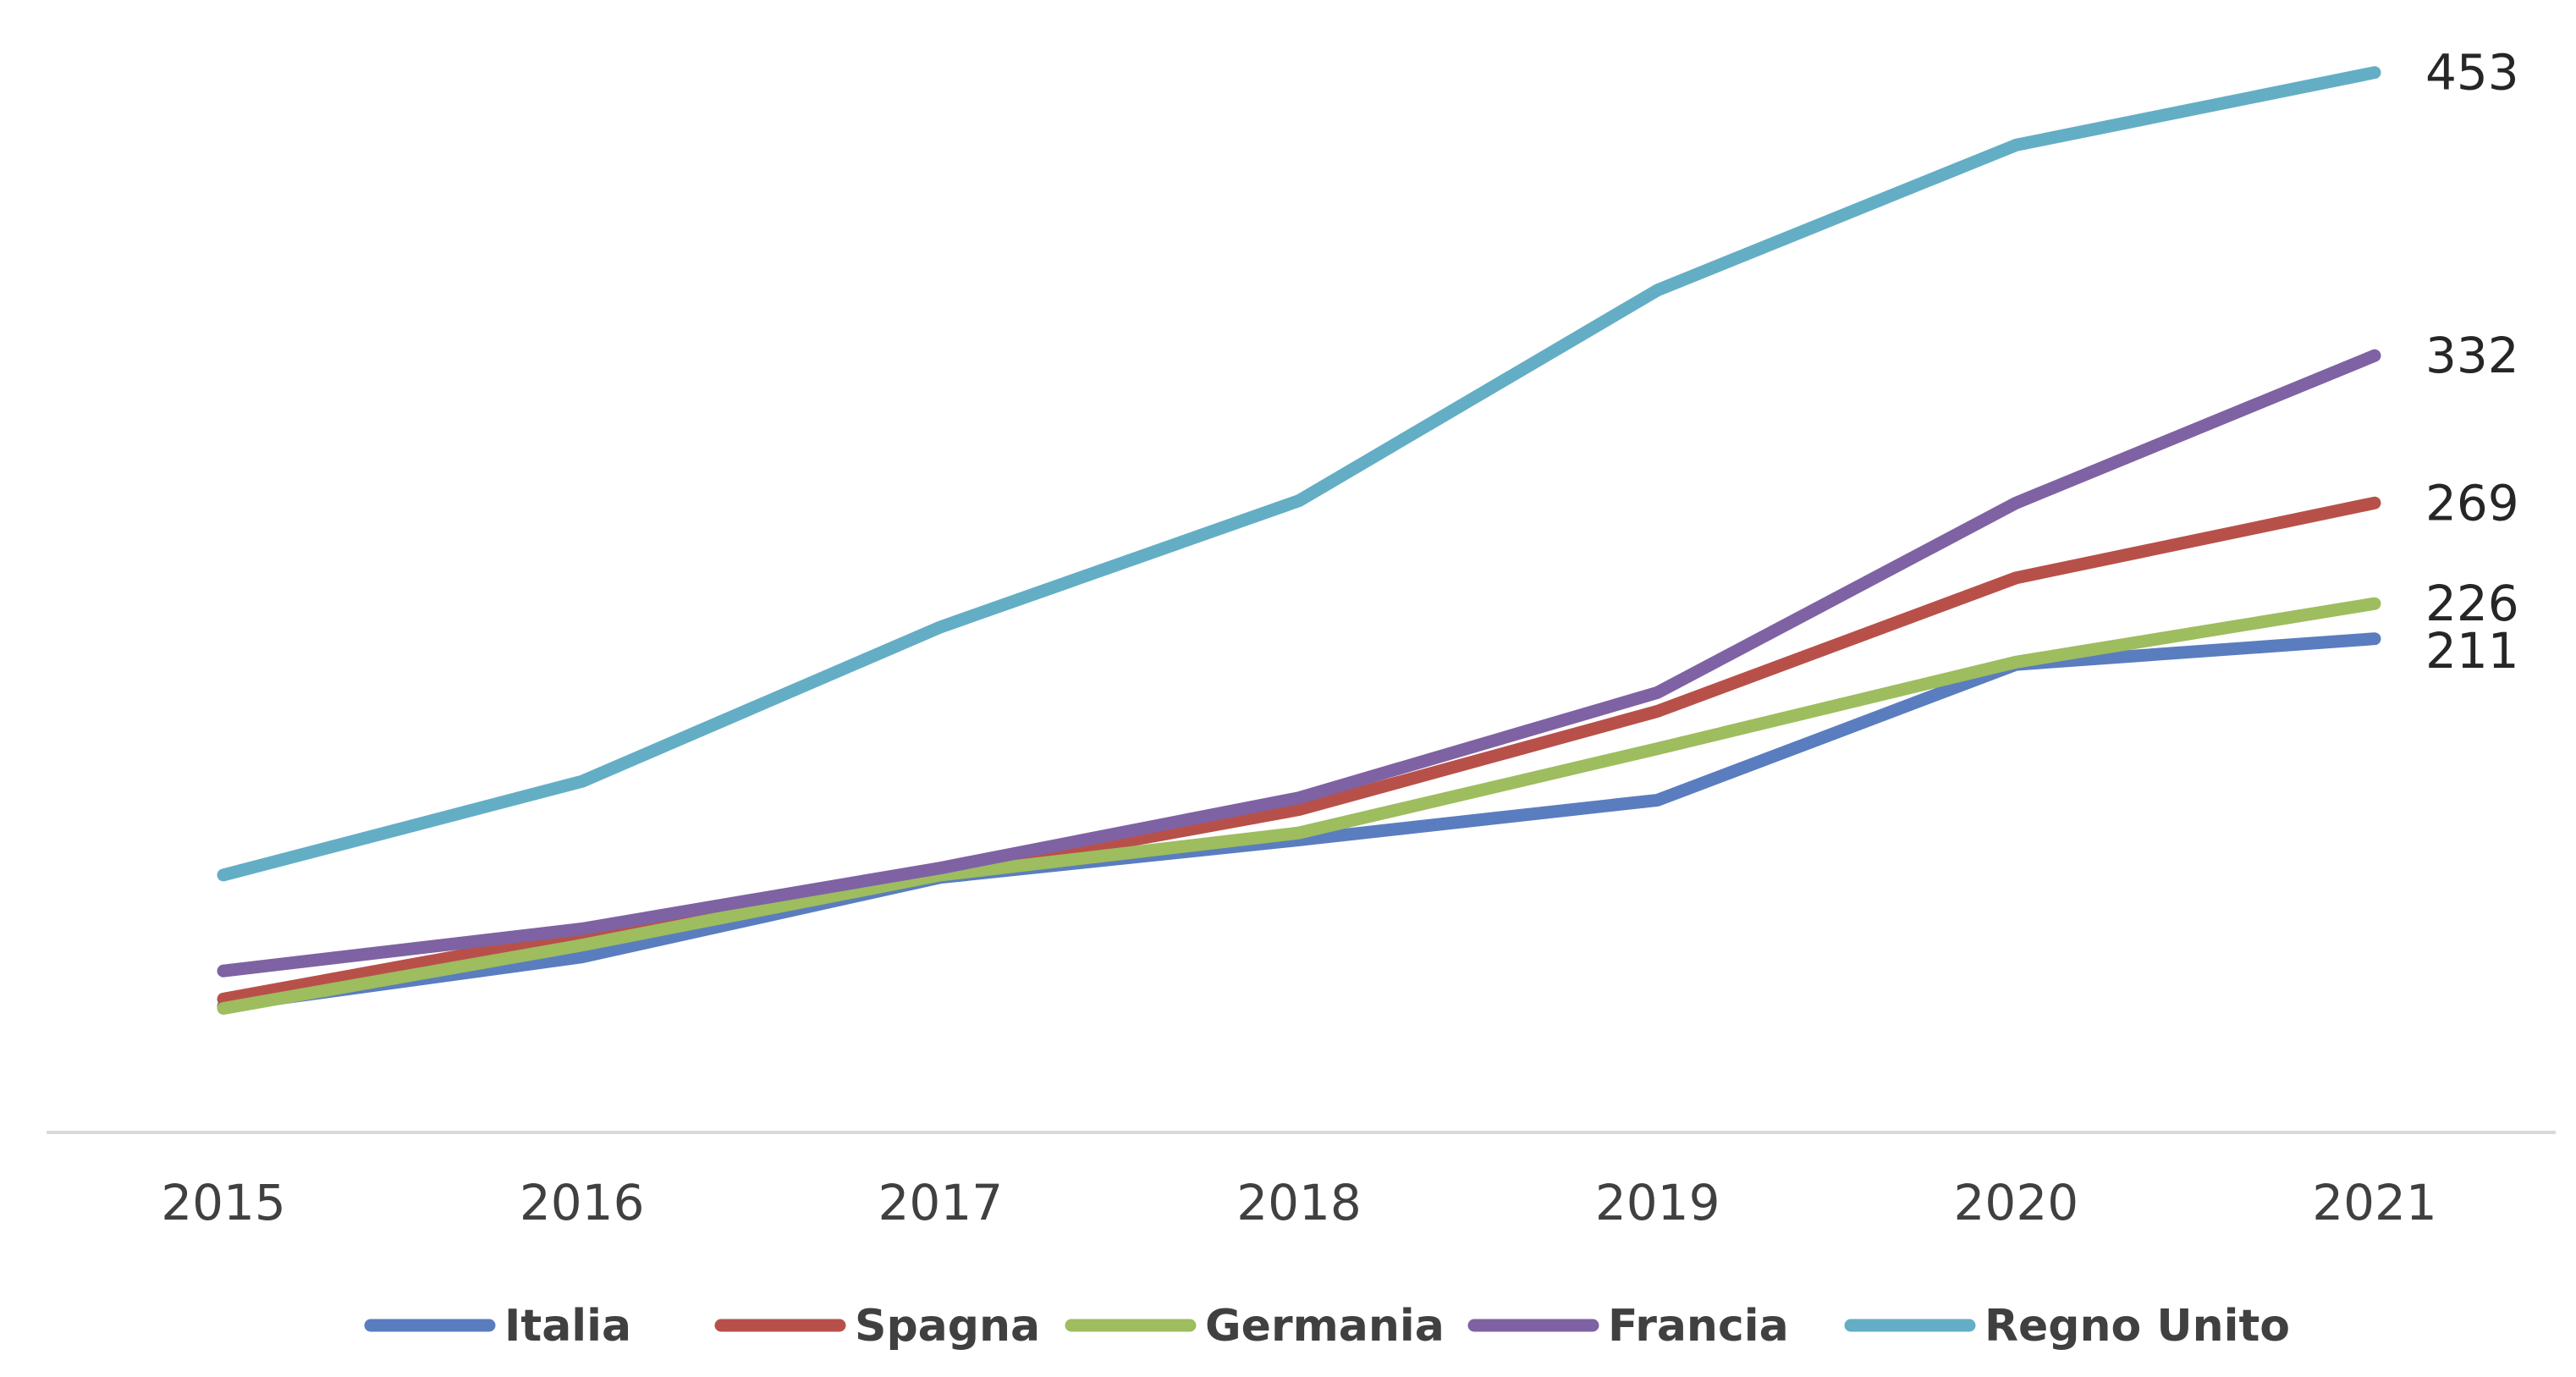 Image resolution: width=2576 pixels, height=1377 pixels. I want to click on legend-label-germania: Germania, so click(1325, 1326).